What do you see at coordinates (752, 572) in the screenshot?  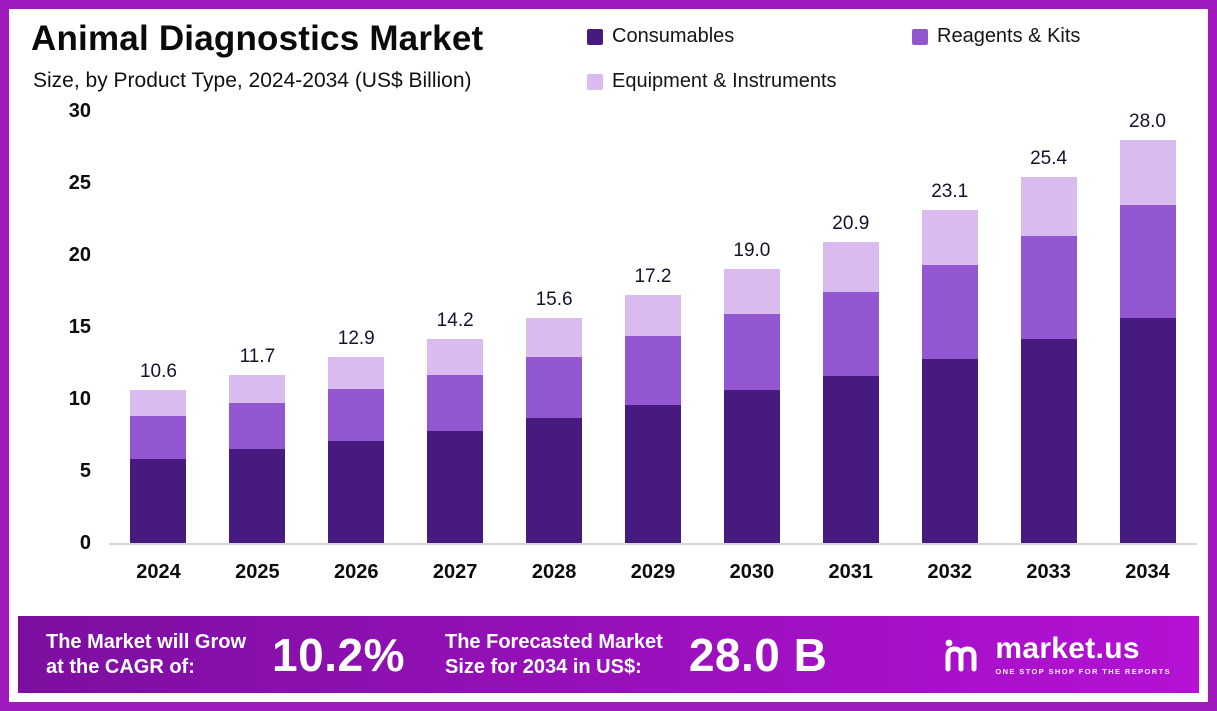 I see `x-axis-label-2030: 2030` at bounding box center [752, 572].